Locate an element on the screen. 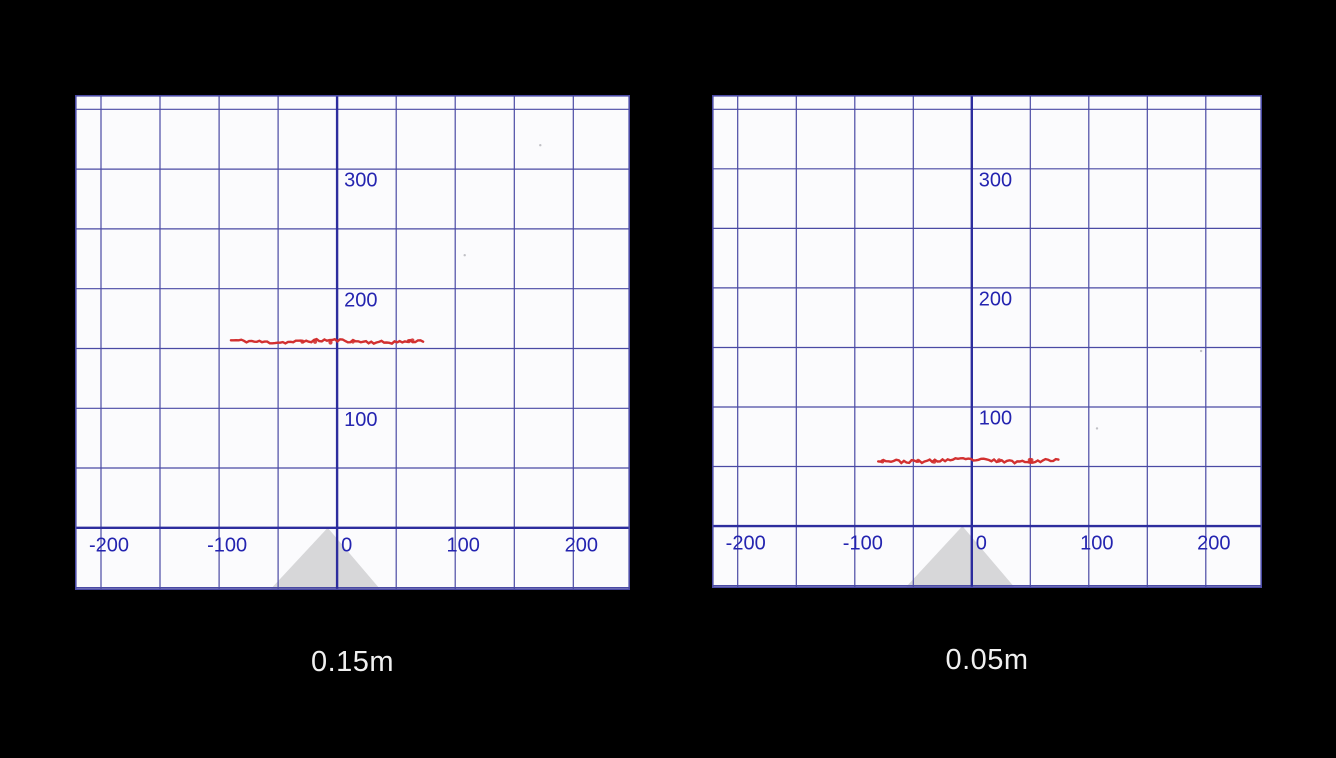 The height and width of the screenshot is (758, 1336). scan-caption-left: 0.15m is located at coordinates (352, 662).